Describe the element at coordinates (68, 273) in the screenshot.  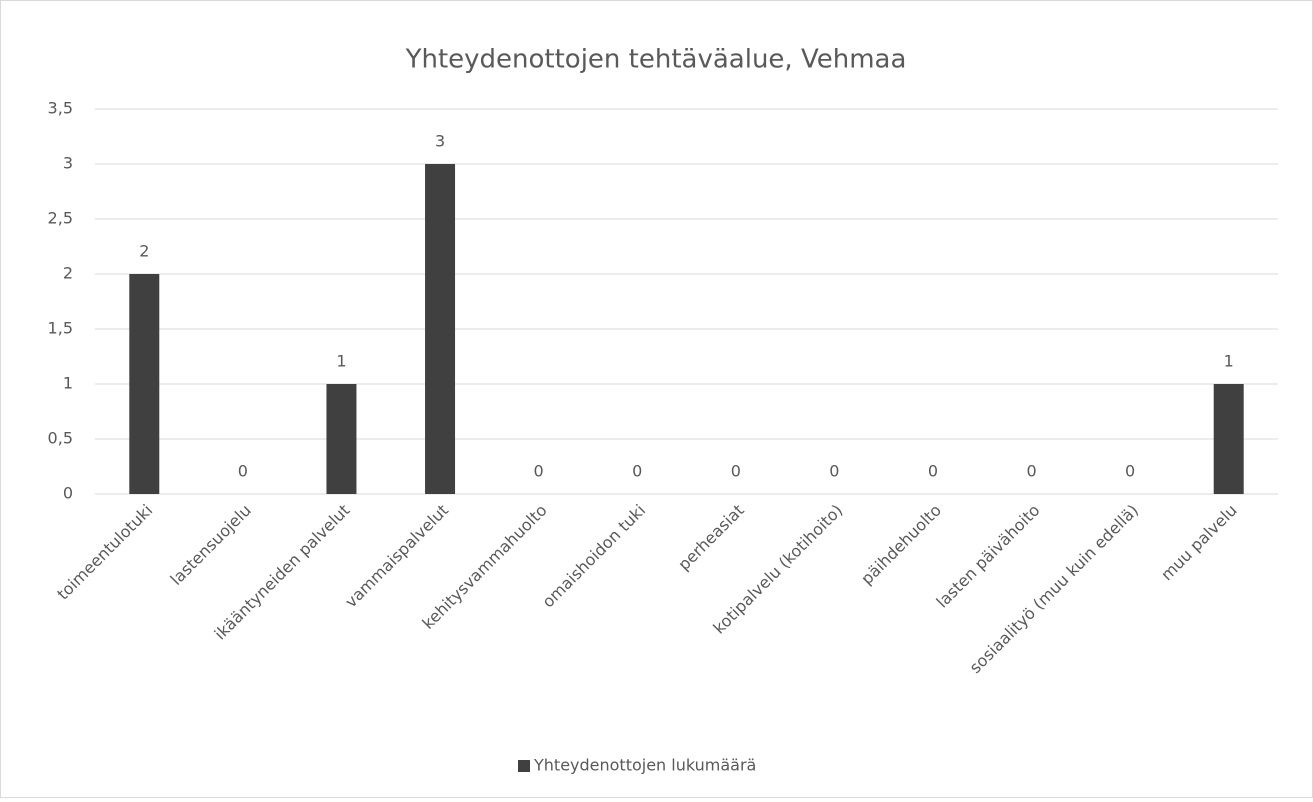
I see `y-tick-label: 2` at that location.